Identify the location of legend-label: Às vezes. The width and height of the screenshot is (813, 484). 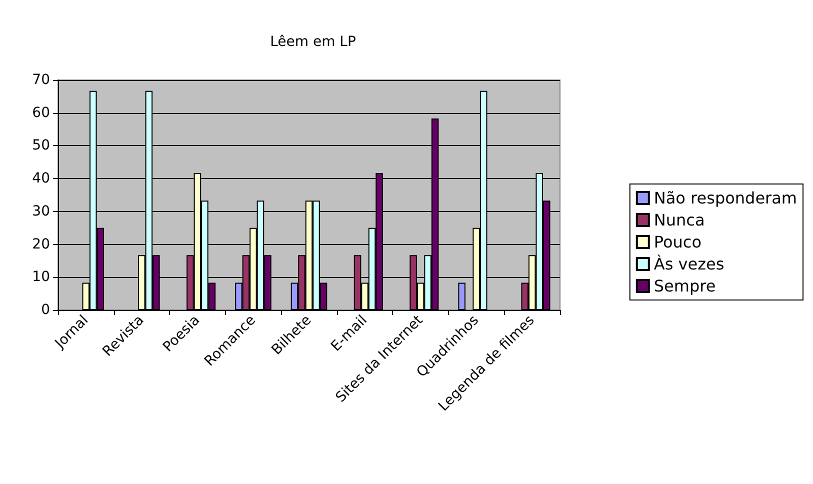
(689, 264).